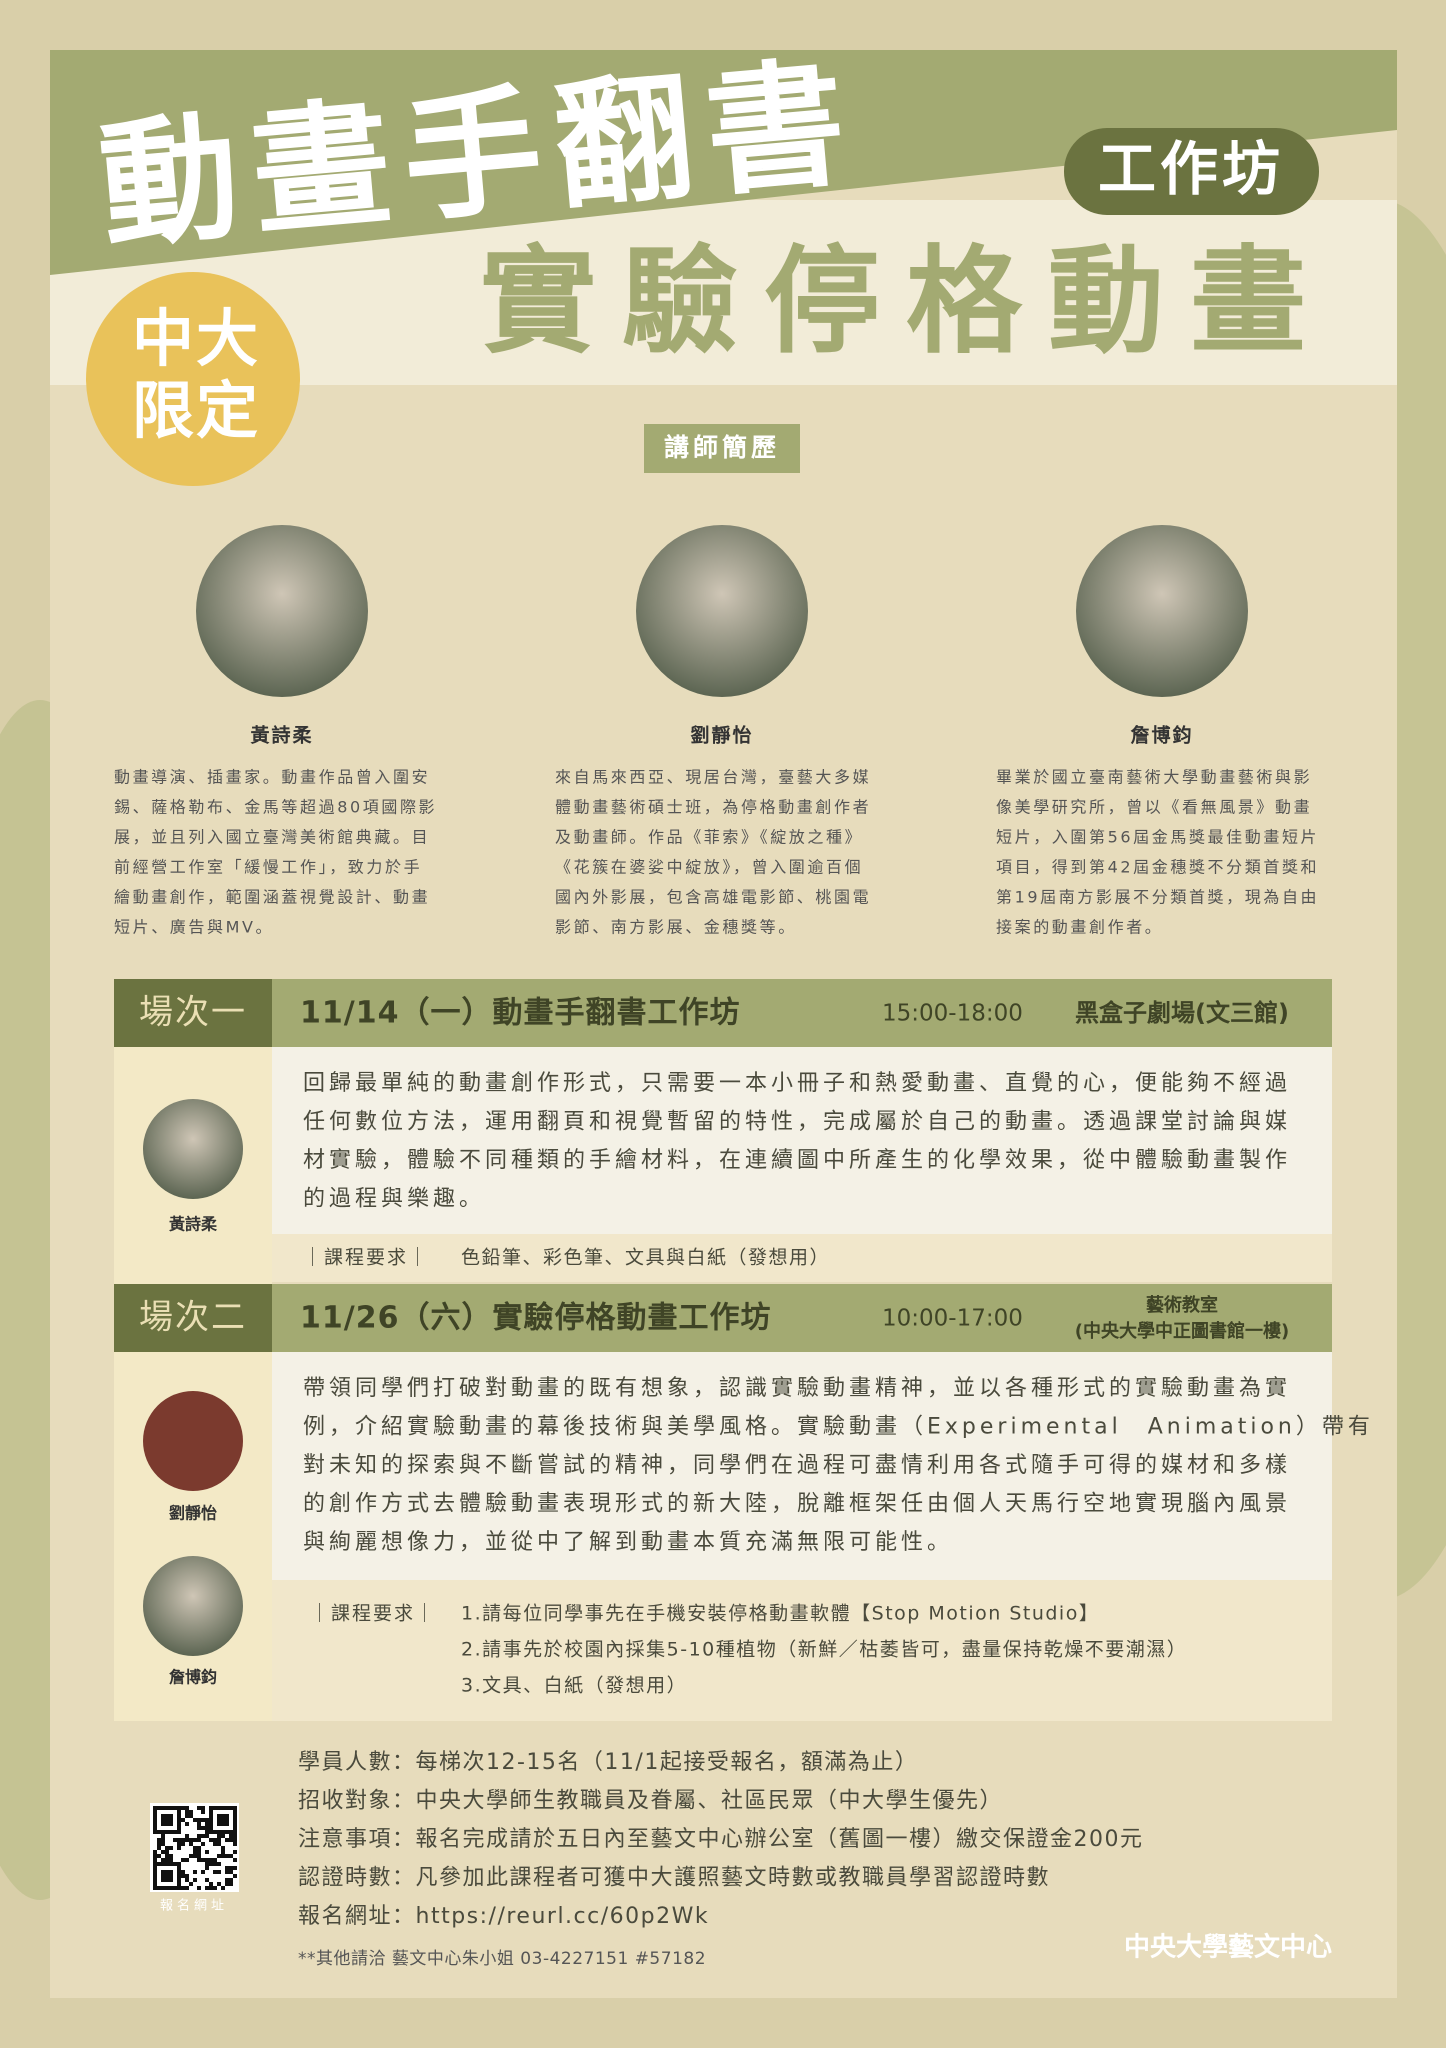 This screenshot has width=1446, height=2048. I want to click on badge-pill, so click(1191, 171).